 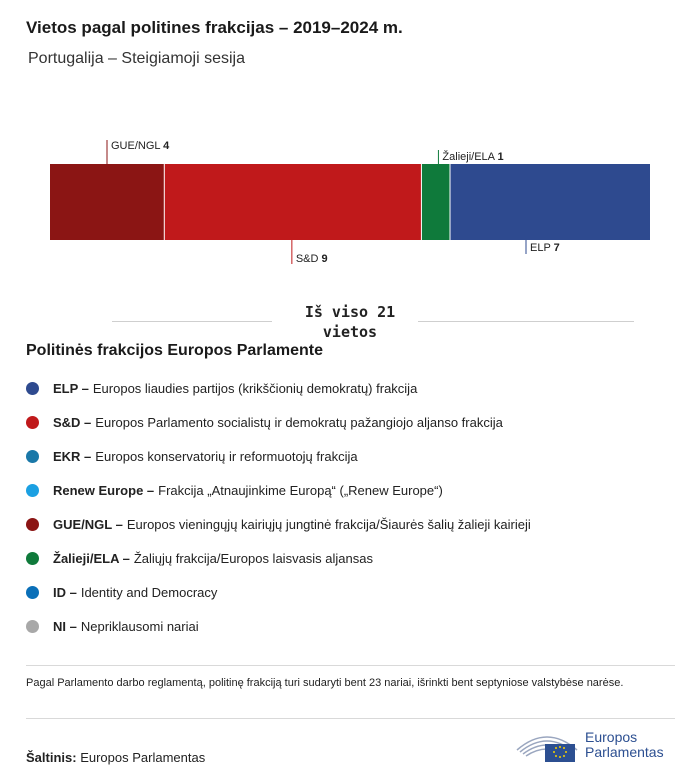 What do you see at coordinates (72, 456) in the screenshot?
I see `legend-abbr: EKR –` at bounding box center [72, 456].